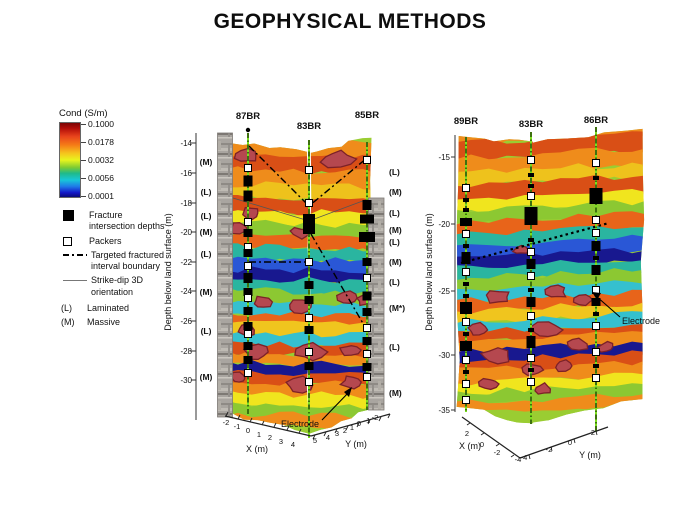 This screenshot has width=700, height=525. Describe the element at coordinates (127, 221) in the screenshot. I see `legend-label: Fracture intersection depths` at that location.